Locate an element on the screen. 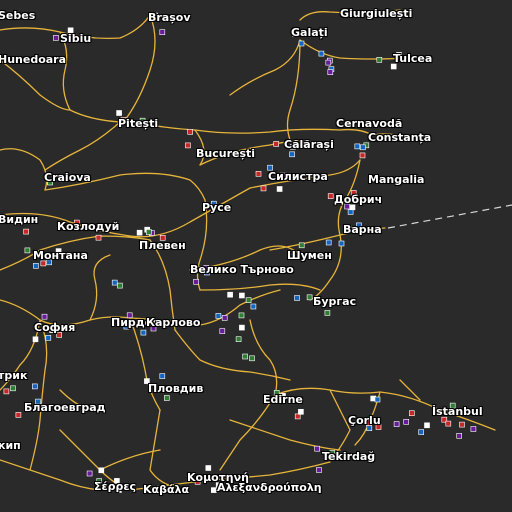 The image size is (512, 512). city-label-burgas: Бургас is located at coordinates (335, 301).